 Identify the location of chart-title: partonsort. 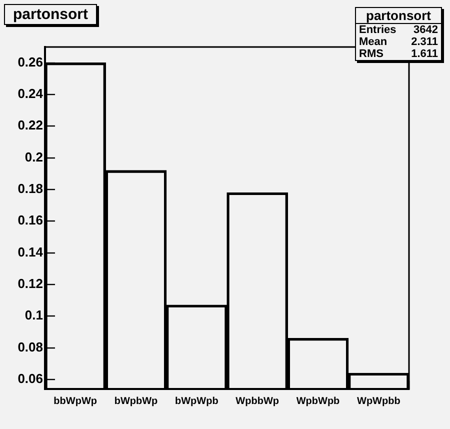
(50, 14).